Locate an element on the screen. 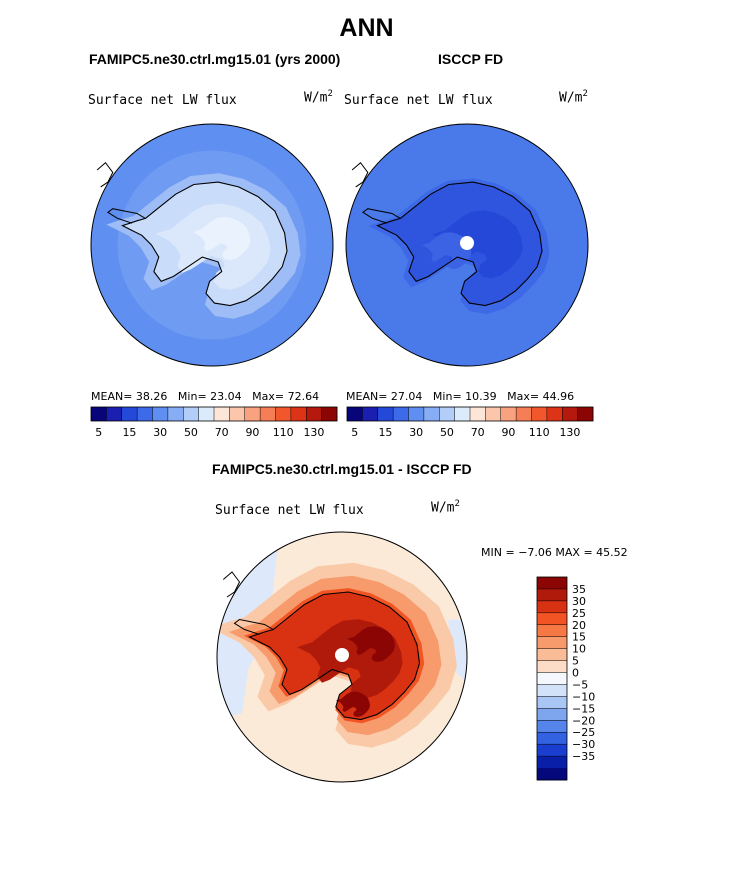 Image resolution: width=733 pixels, height=882 pixels. model-colorbar-tick-label: 15 is located at coordinates (129, 432).